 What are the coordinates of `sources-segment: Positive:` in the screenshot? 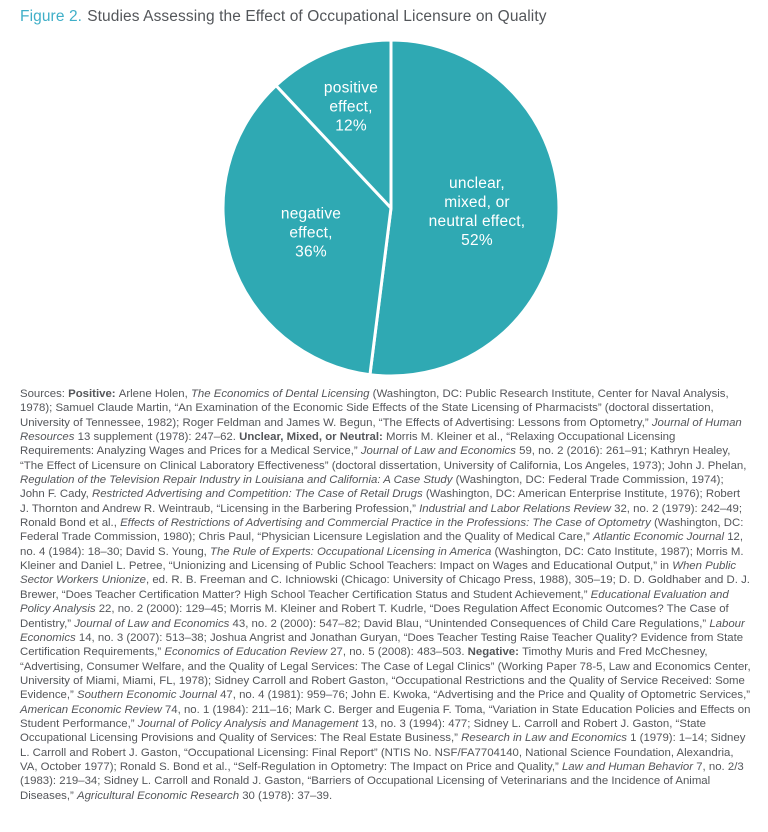 It's located at (93, 394).